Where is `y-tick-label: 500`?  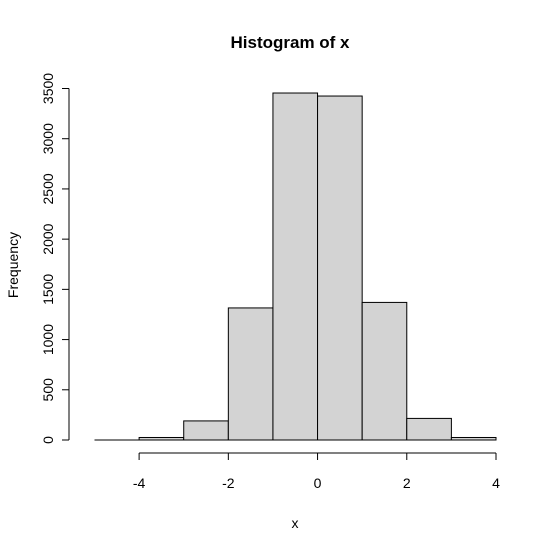 y-tick-label: 500 is located at coordinates (48, 390).